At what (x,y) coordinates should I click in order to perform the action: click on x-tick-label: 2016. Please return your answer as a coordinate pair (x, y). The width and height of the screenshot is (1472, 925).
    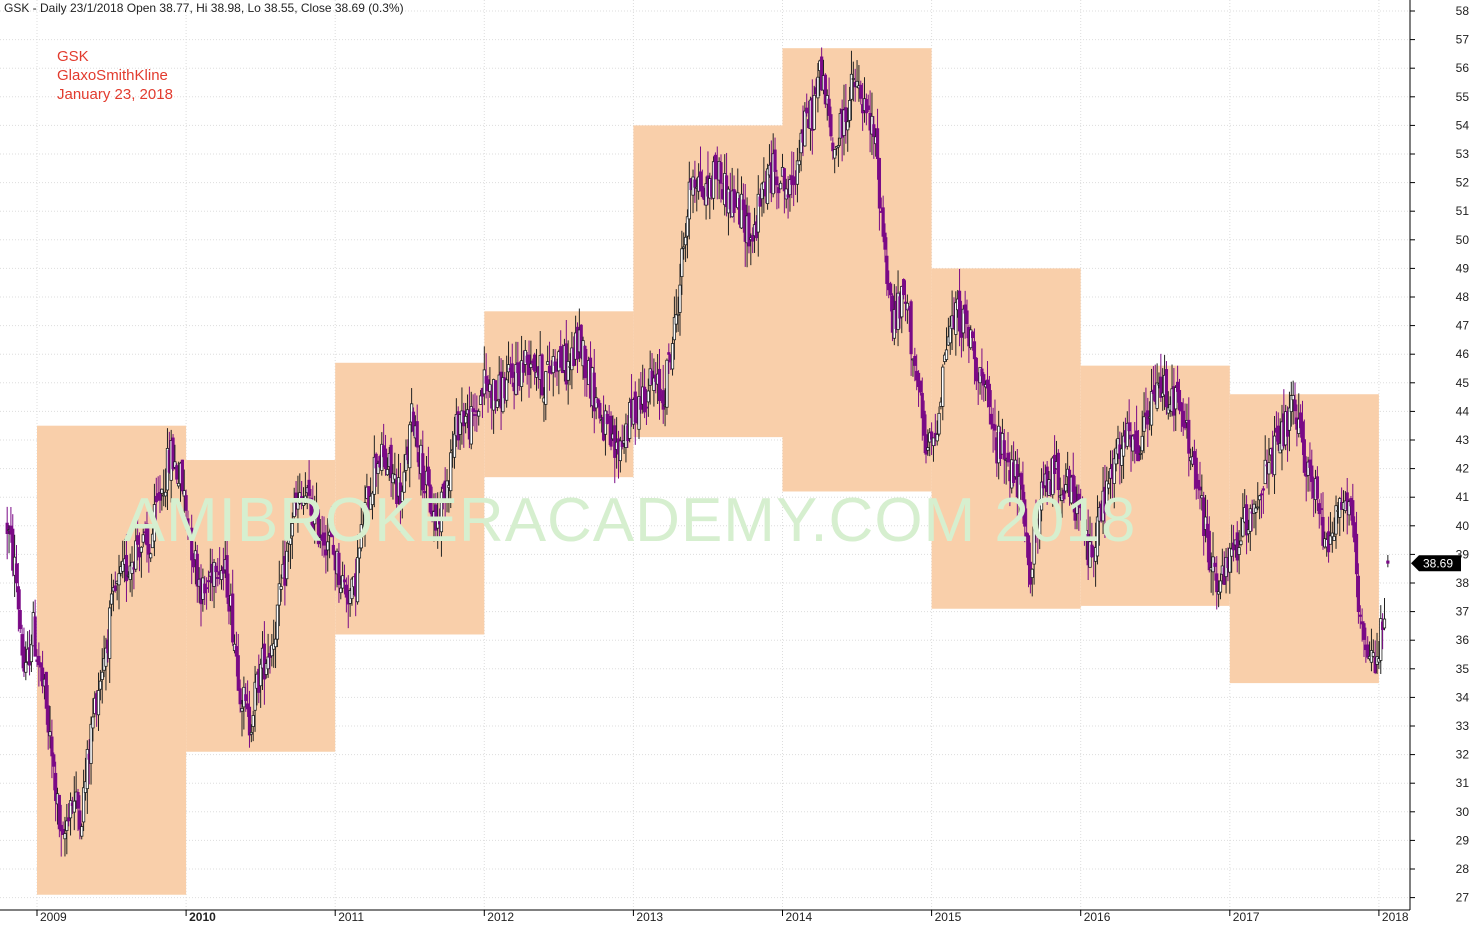
    Looking at the image, I should click on (1097, 917).